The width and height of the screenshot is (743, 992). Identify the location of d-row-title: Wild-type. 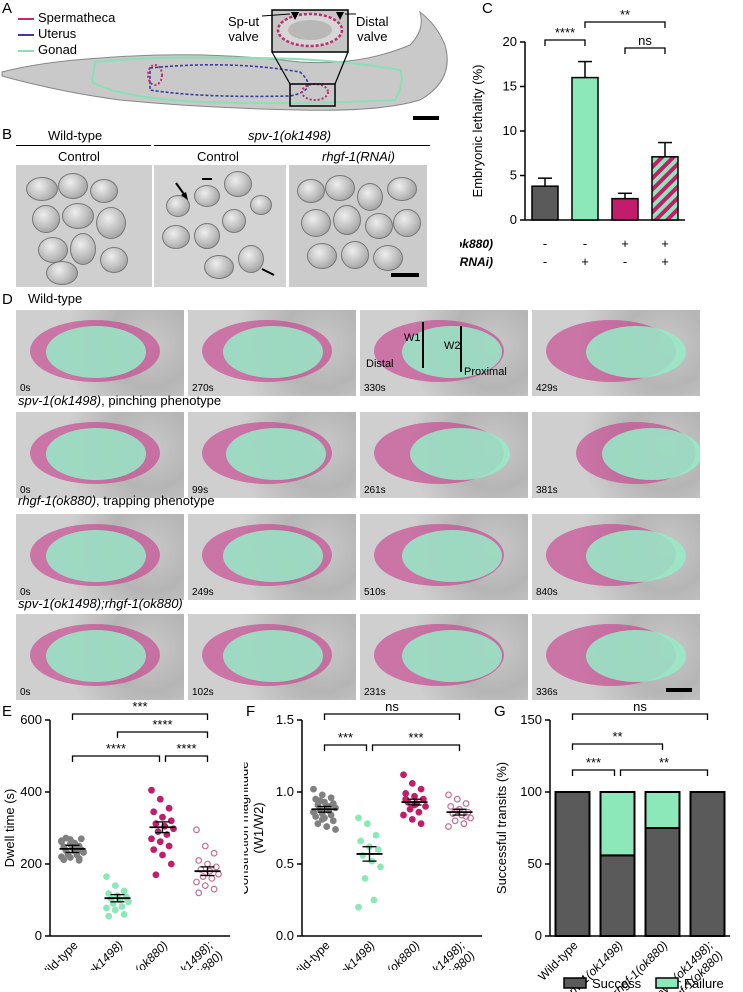
(55, 298).